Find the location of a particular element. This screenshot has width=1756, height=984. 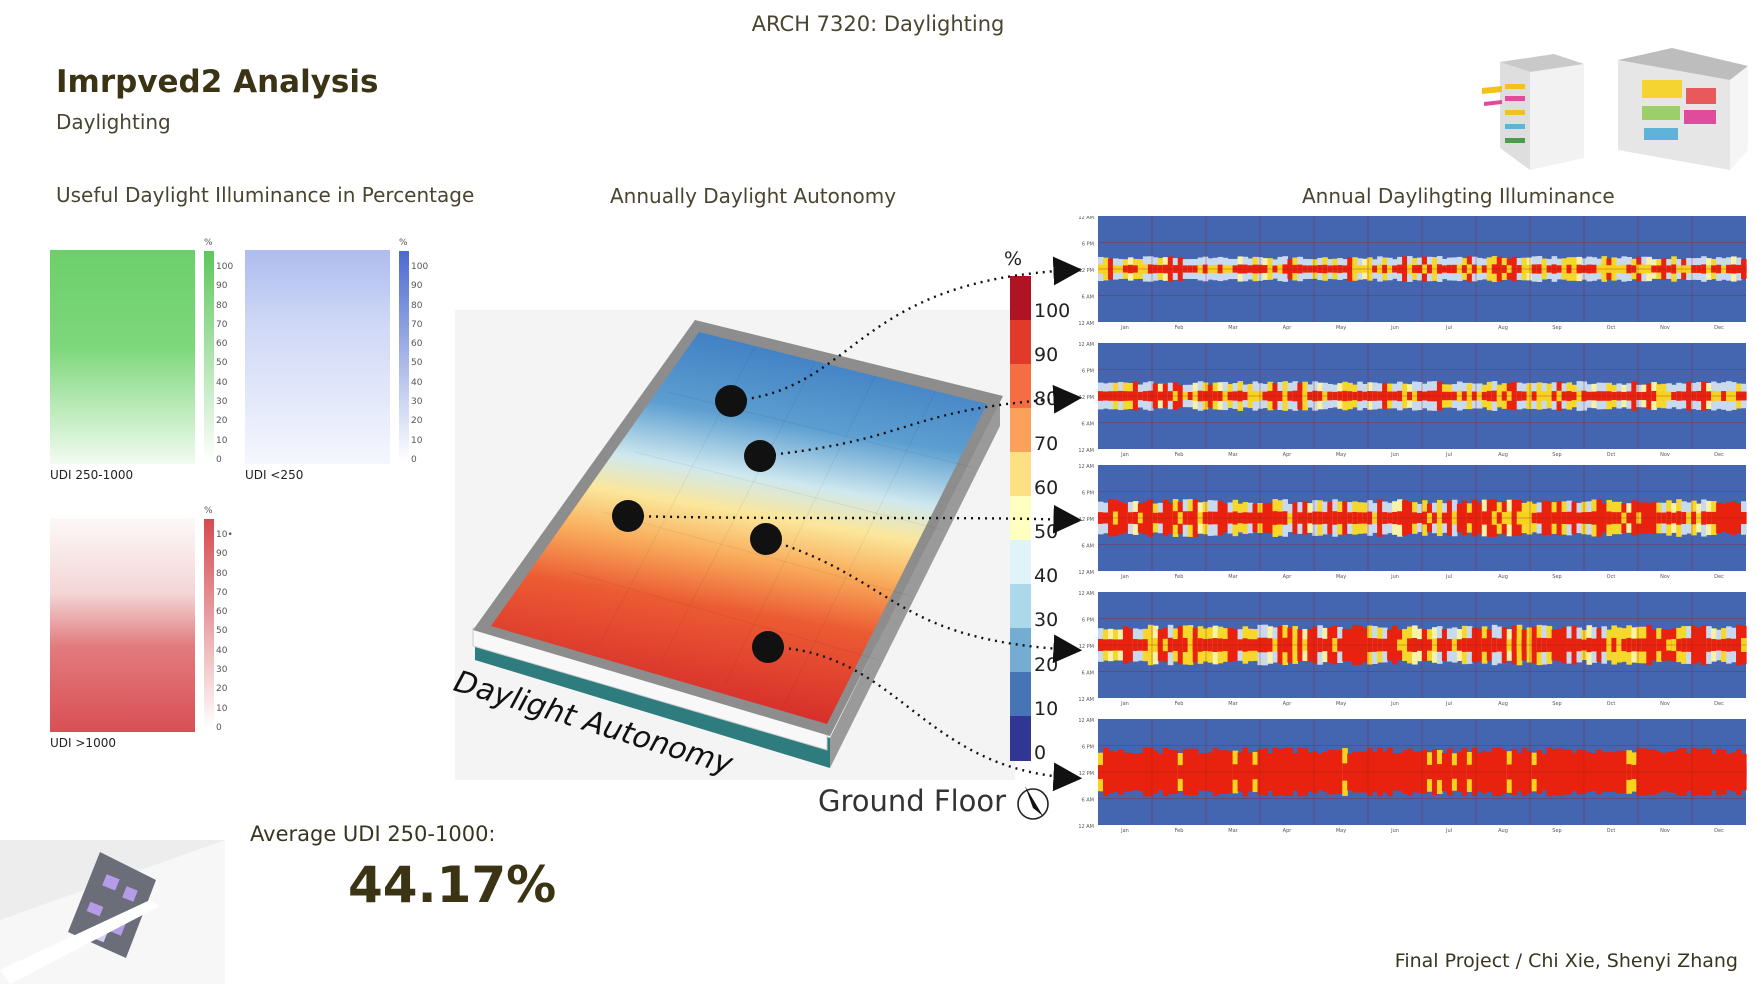

month-label: Feb is located at coordinates (1179, 328).